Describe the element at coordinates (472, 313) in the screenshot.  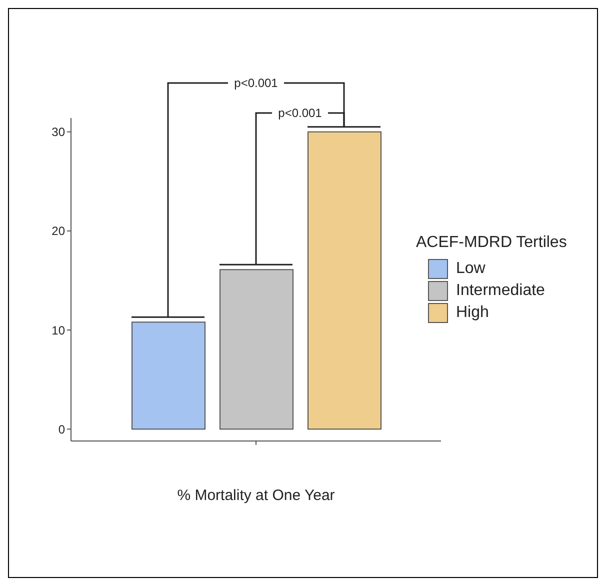
I see `legend-label: High` at that location.